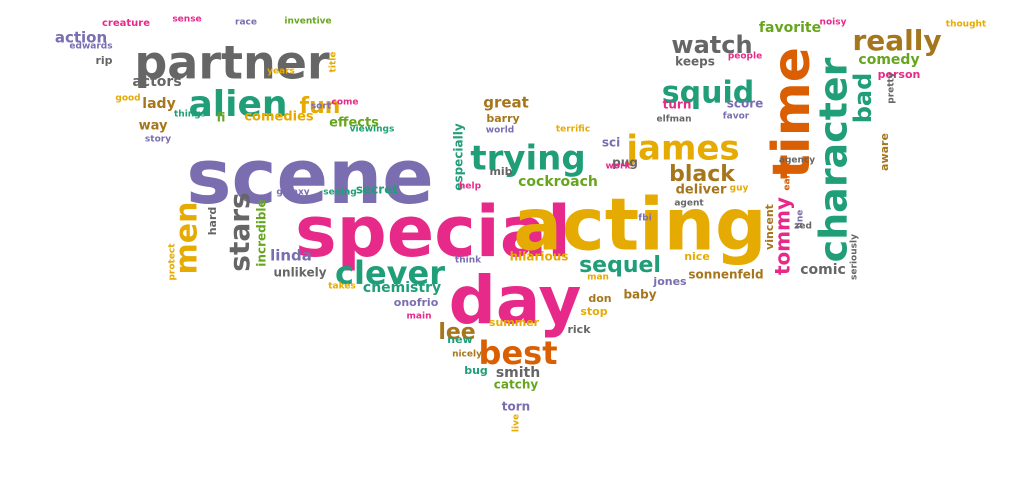  I want to click on word-best: best, so click(518, 353).